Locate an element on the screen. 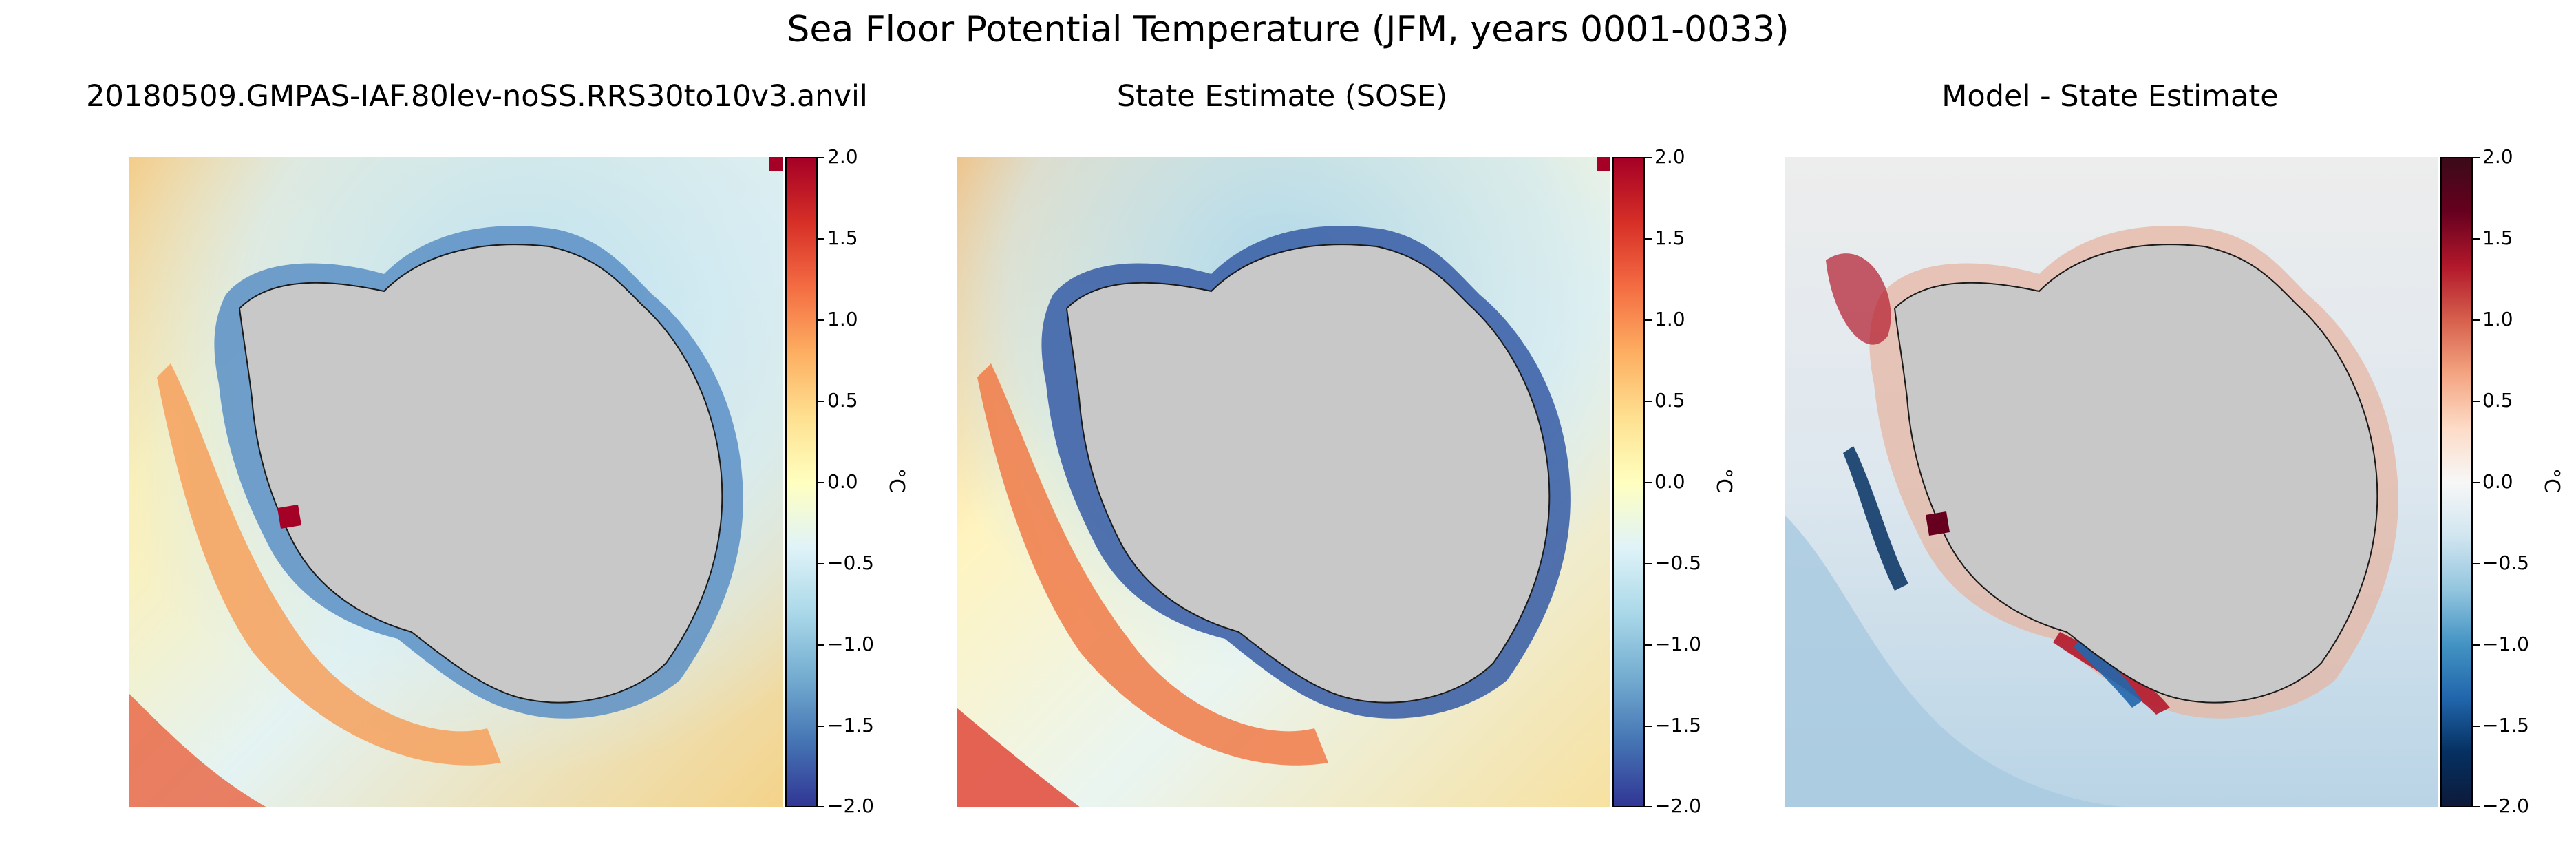  panel-2-title: State Estimate (SOSE) is located at coordinates (1282, 96).